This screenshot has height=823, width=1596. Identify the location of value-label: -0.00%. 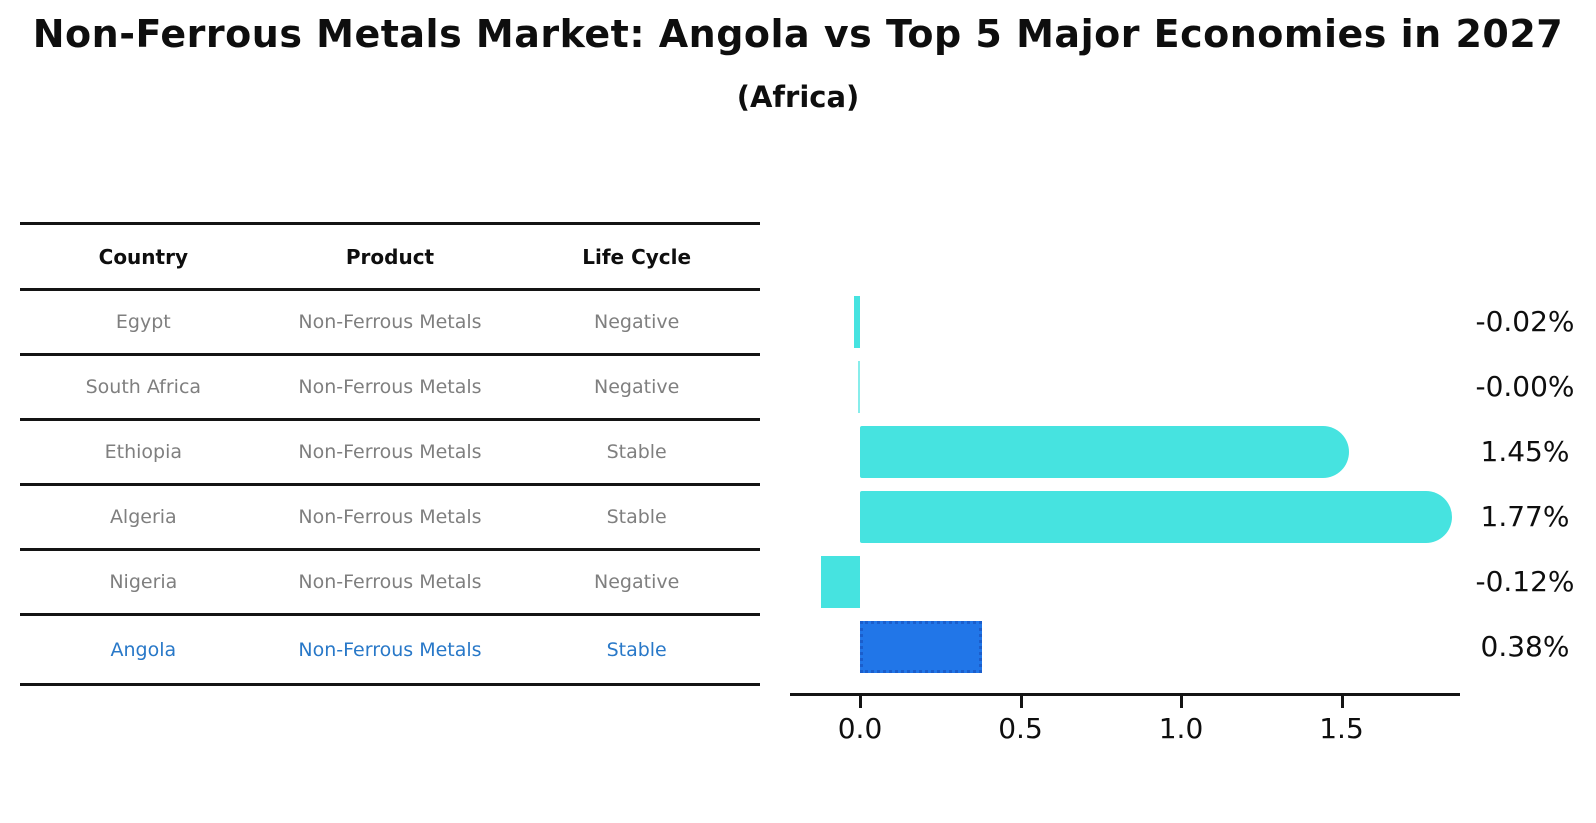
(1525, 386).